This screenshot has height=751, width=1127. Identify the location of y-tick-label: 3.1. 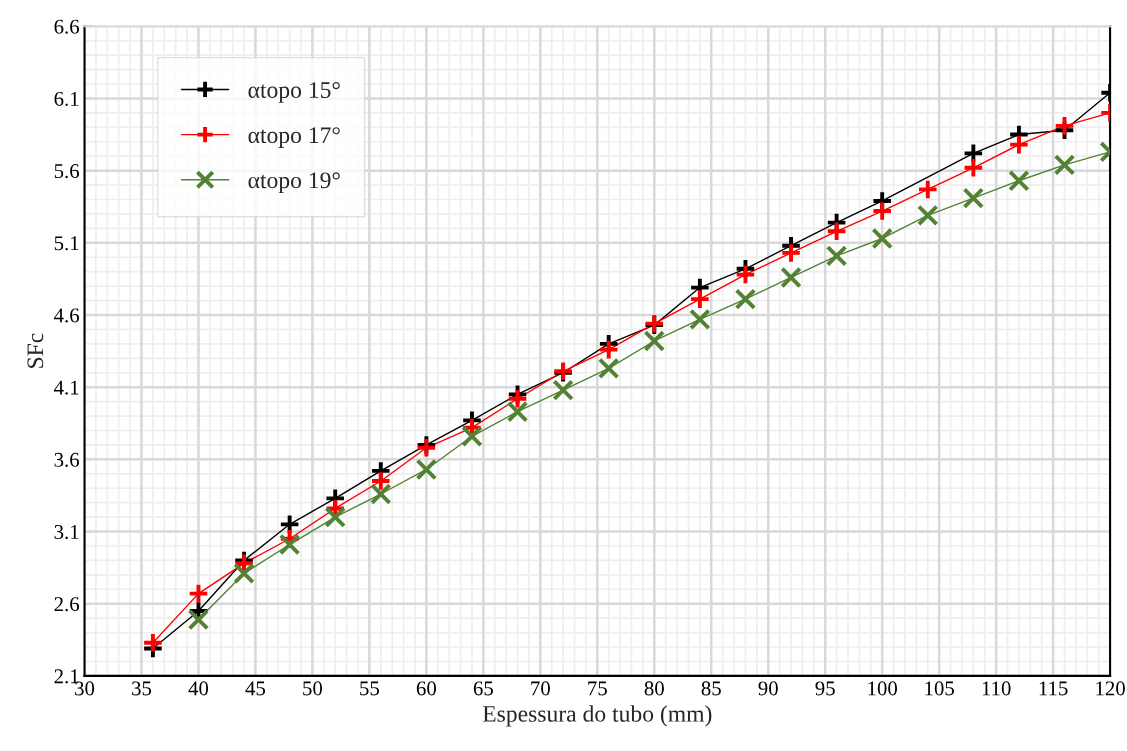
(66, 532).